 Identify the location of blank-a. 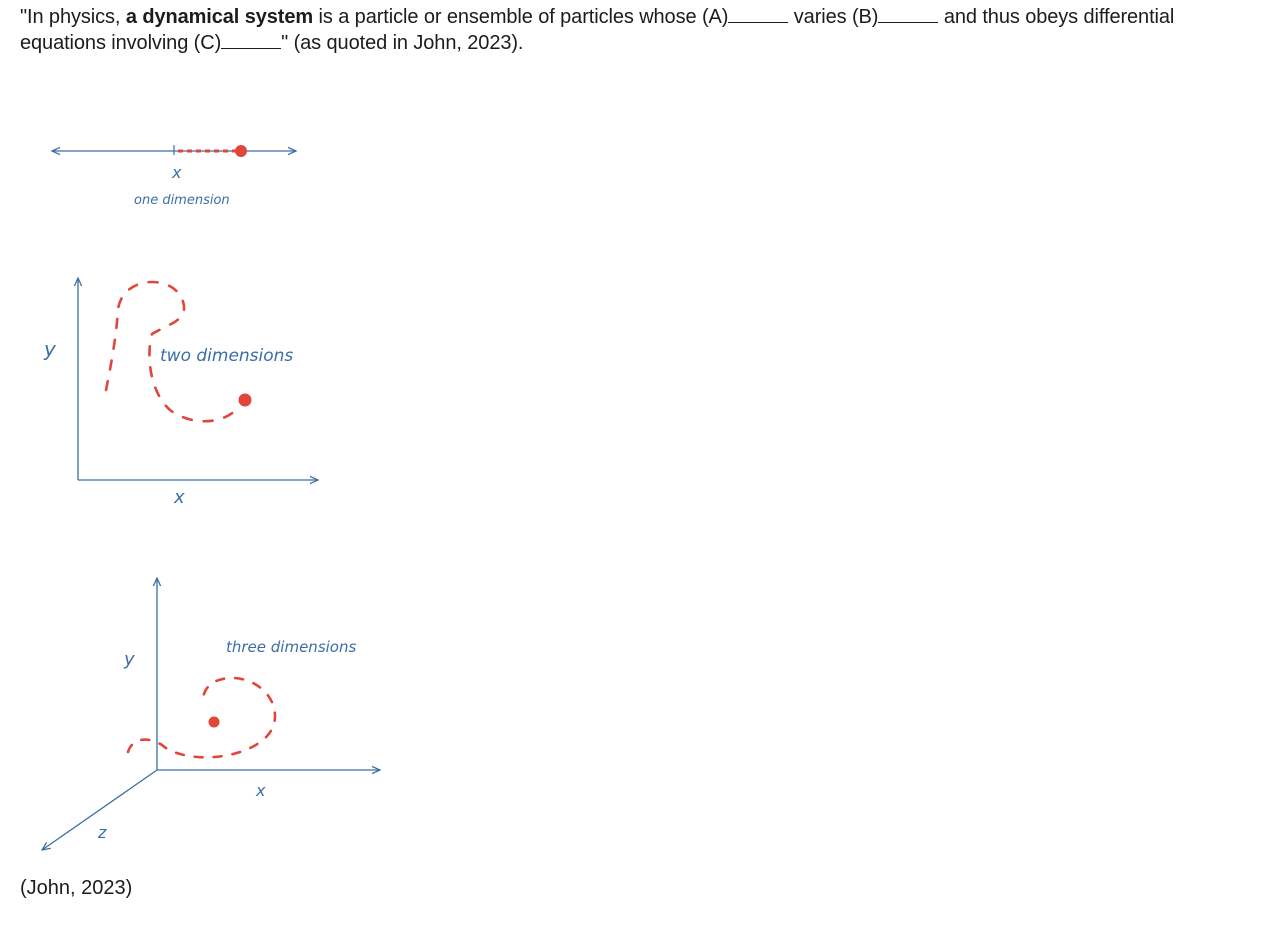
(758, 13).